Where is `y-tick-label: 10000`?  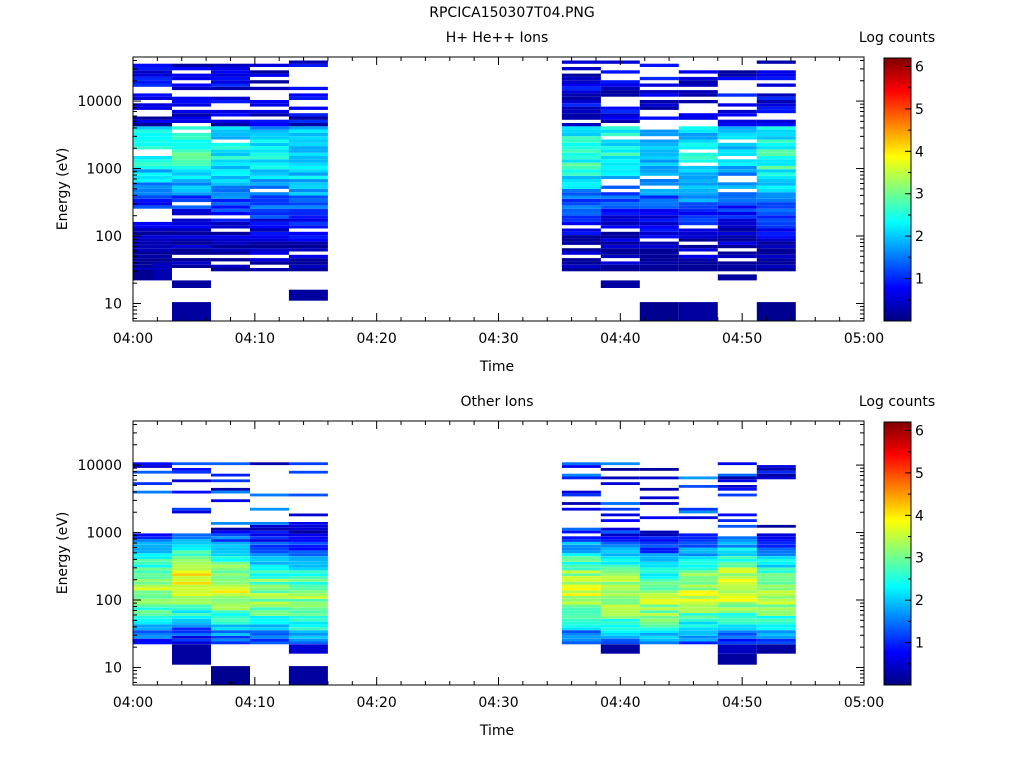
y-tick-label: 10000 is located at coordinates (99, 466).